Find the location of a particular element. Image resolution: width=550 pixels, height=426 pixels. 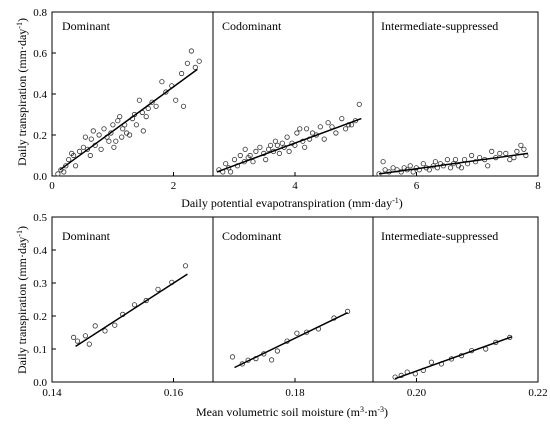

top-panel-2-fit-line is located at coordinates (289, 145).